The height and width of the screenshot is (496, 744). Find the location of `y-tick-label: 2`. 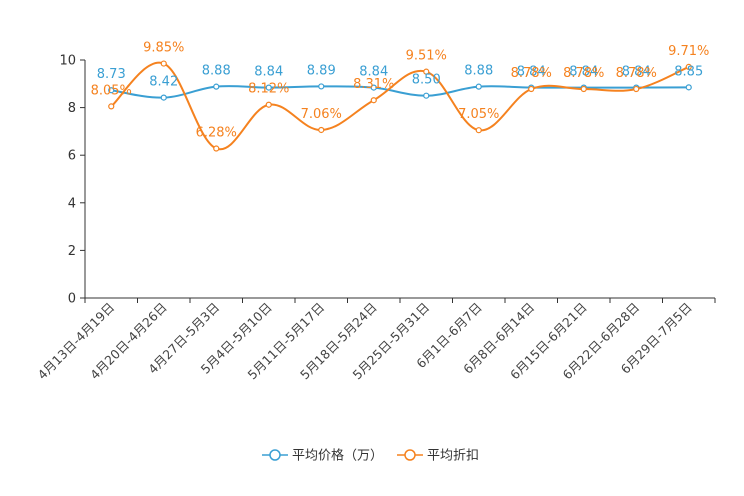

y-tick-label: 2 is located at coordinates (72, 251).